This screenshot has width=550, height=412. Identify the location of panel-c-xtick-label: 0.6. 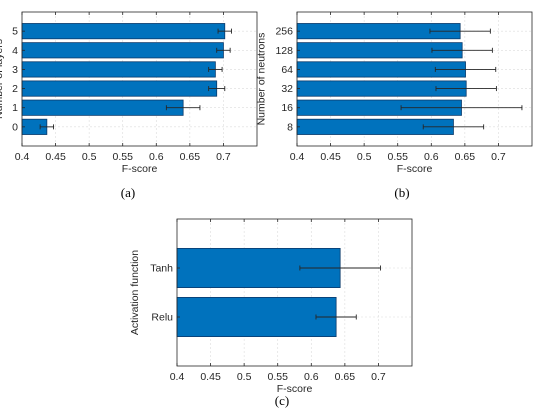
(311, 377).